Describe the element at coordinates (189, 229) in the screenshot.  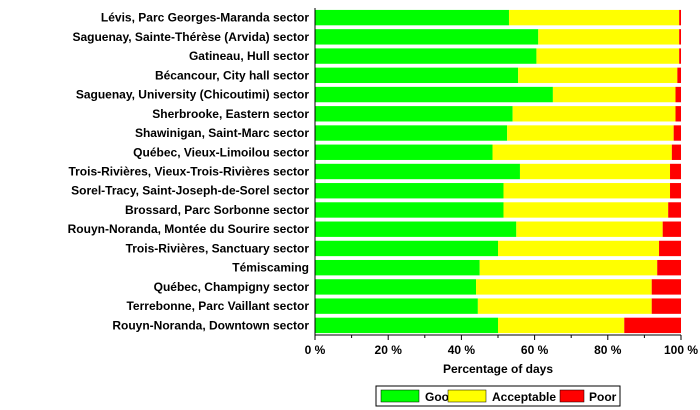
I see `category-label: Rouyn-Noranda, Montée du Sourire sector` at that location.